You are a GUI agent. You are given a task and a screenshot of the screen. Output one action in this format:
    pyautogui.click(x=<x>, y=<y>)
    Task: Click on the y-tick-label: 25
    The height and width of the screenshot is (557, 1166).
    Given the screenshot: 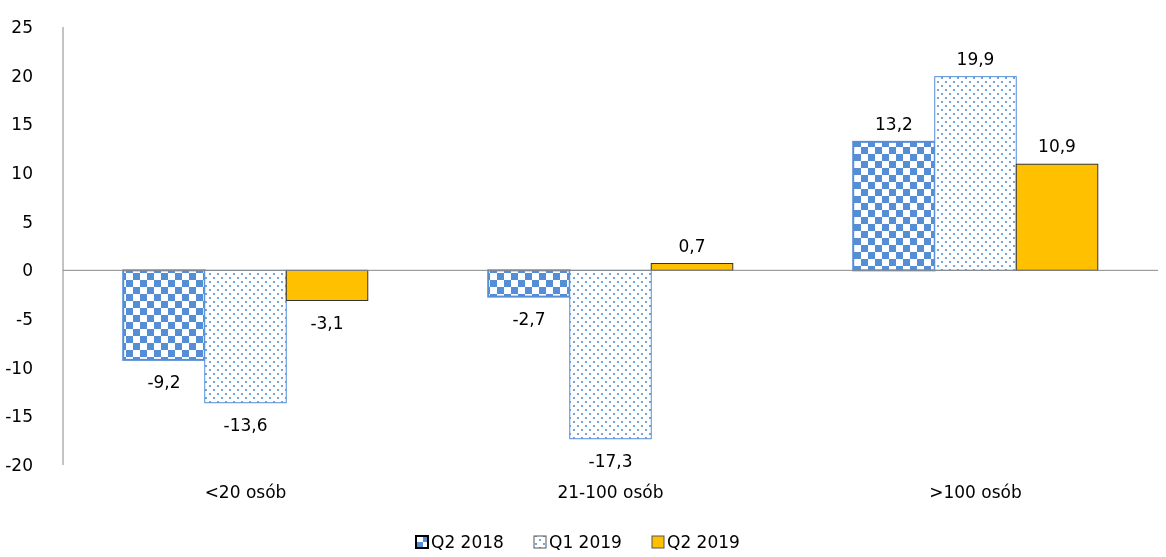 What is the action you would take?
    pyautogui.click(x=22, y=26)
    